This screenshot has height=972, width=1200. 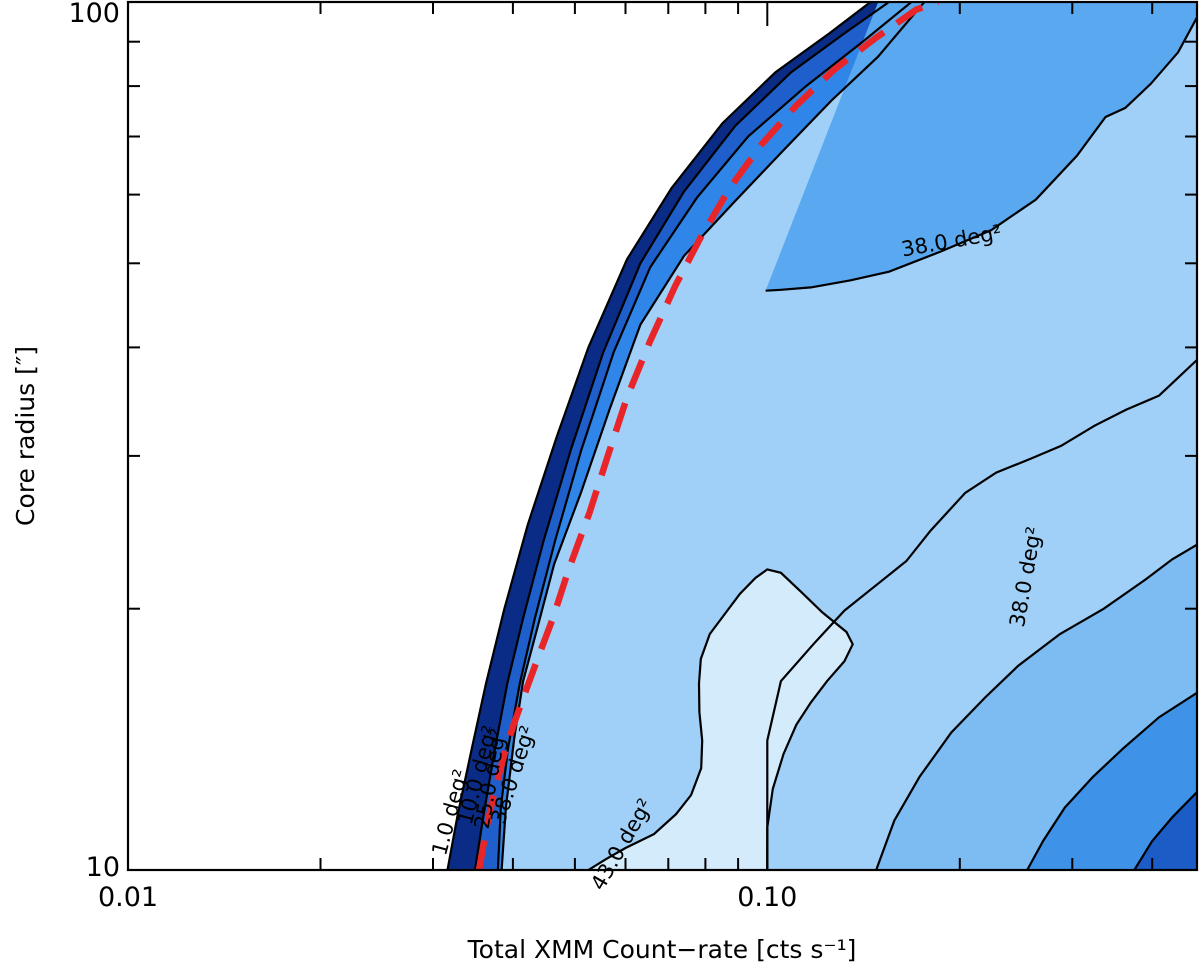 I want to click on x-tick-label-1: 0.10, so click(x=767, y=897).